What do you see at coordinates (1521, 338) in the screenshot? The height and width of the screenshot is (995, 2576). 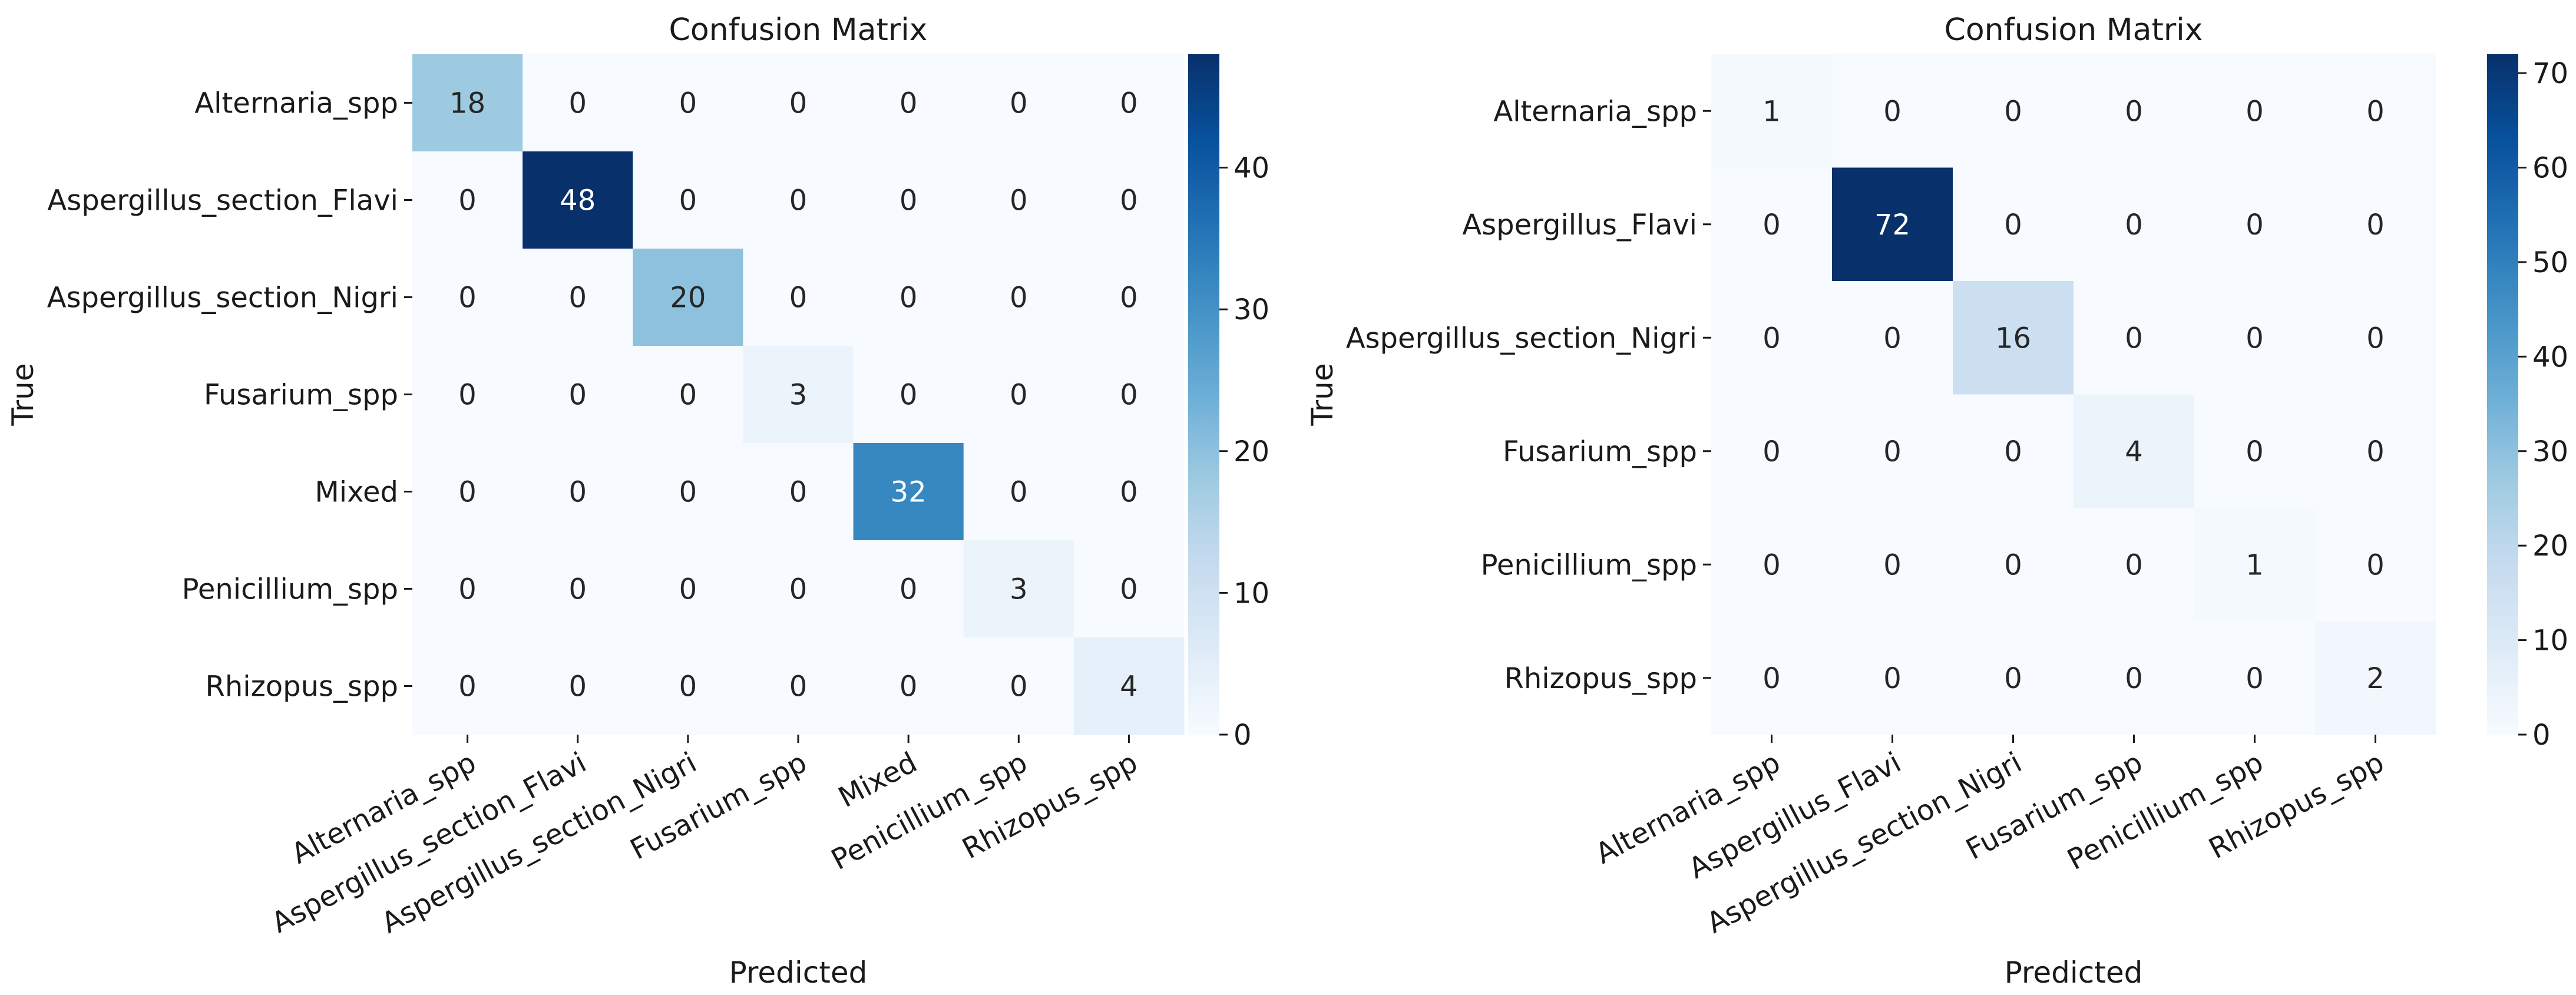 I see `y-tick-label: Aspergillus_section_Nigri` at bounding box center [1521, 338].